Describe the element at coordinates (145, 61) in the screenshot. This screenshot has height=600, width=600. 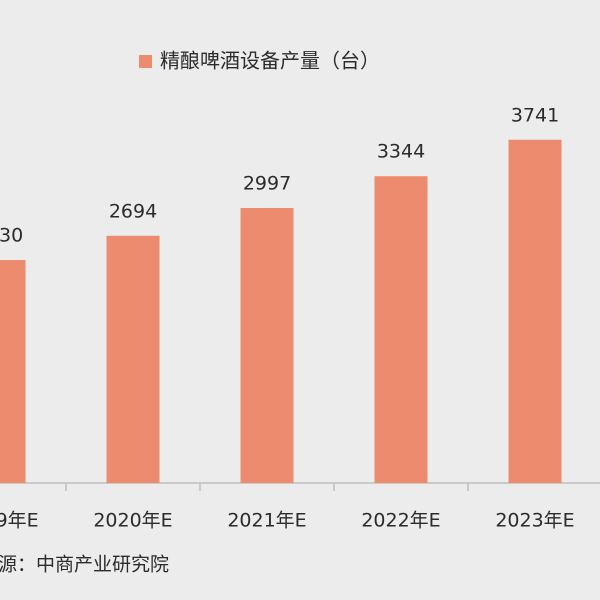
I see `legend-swatch` at that location.